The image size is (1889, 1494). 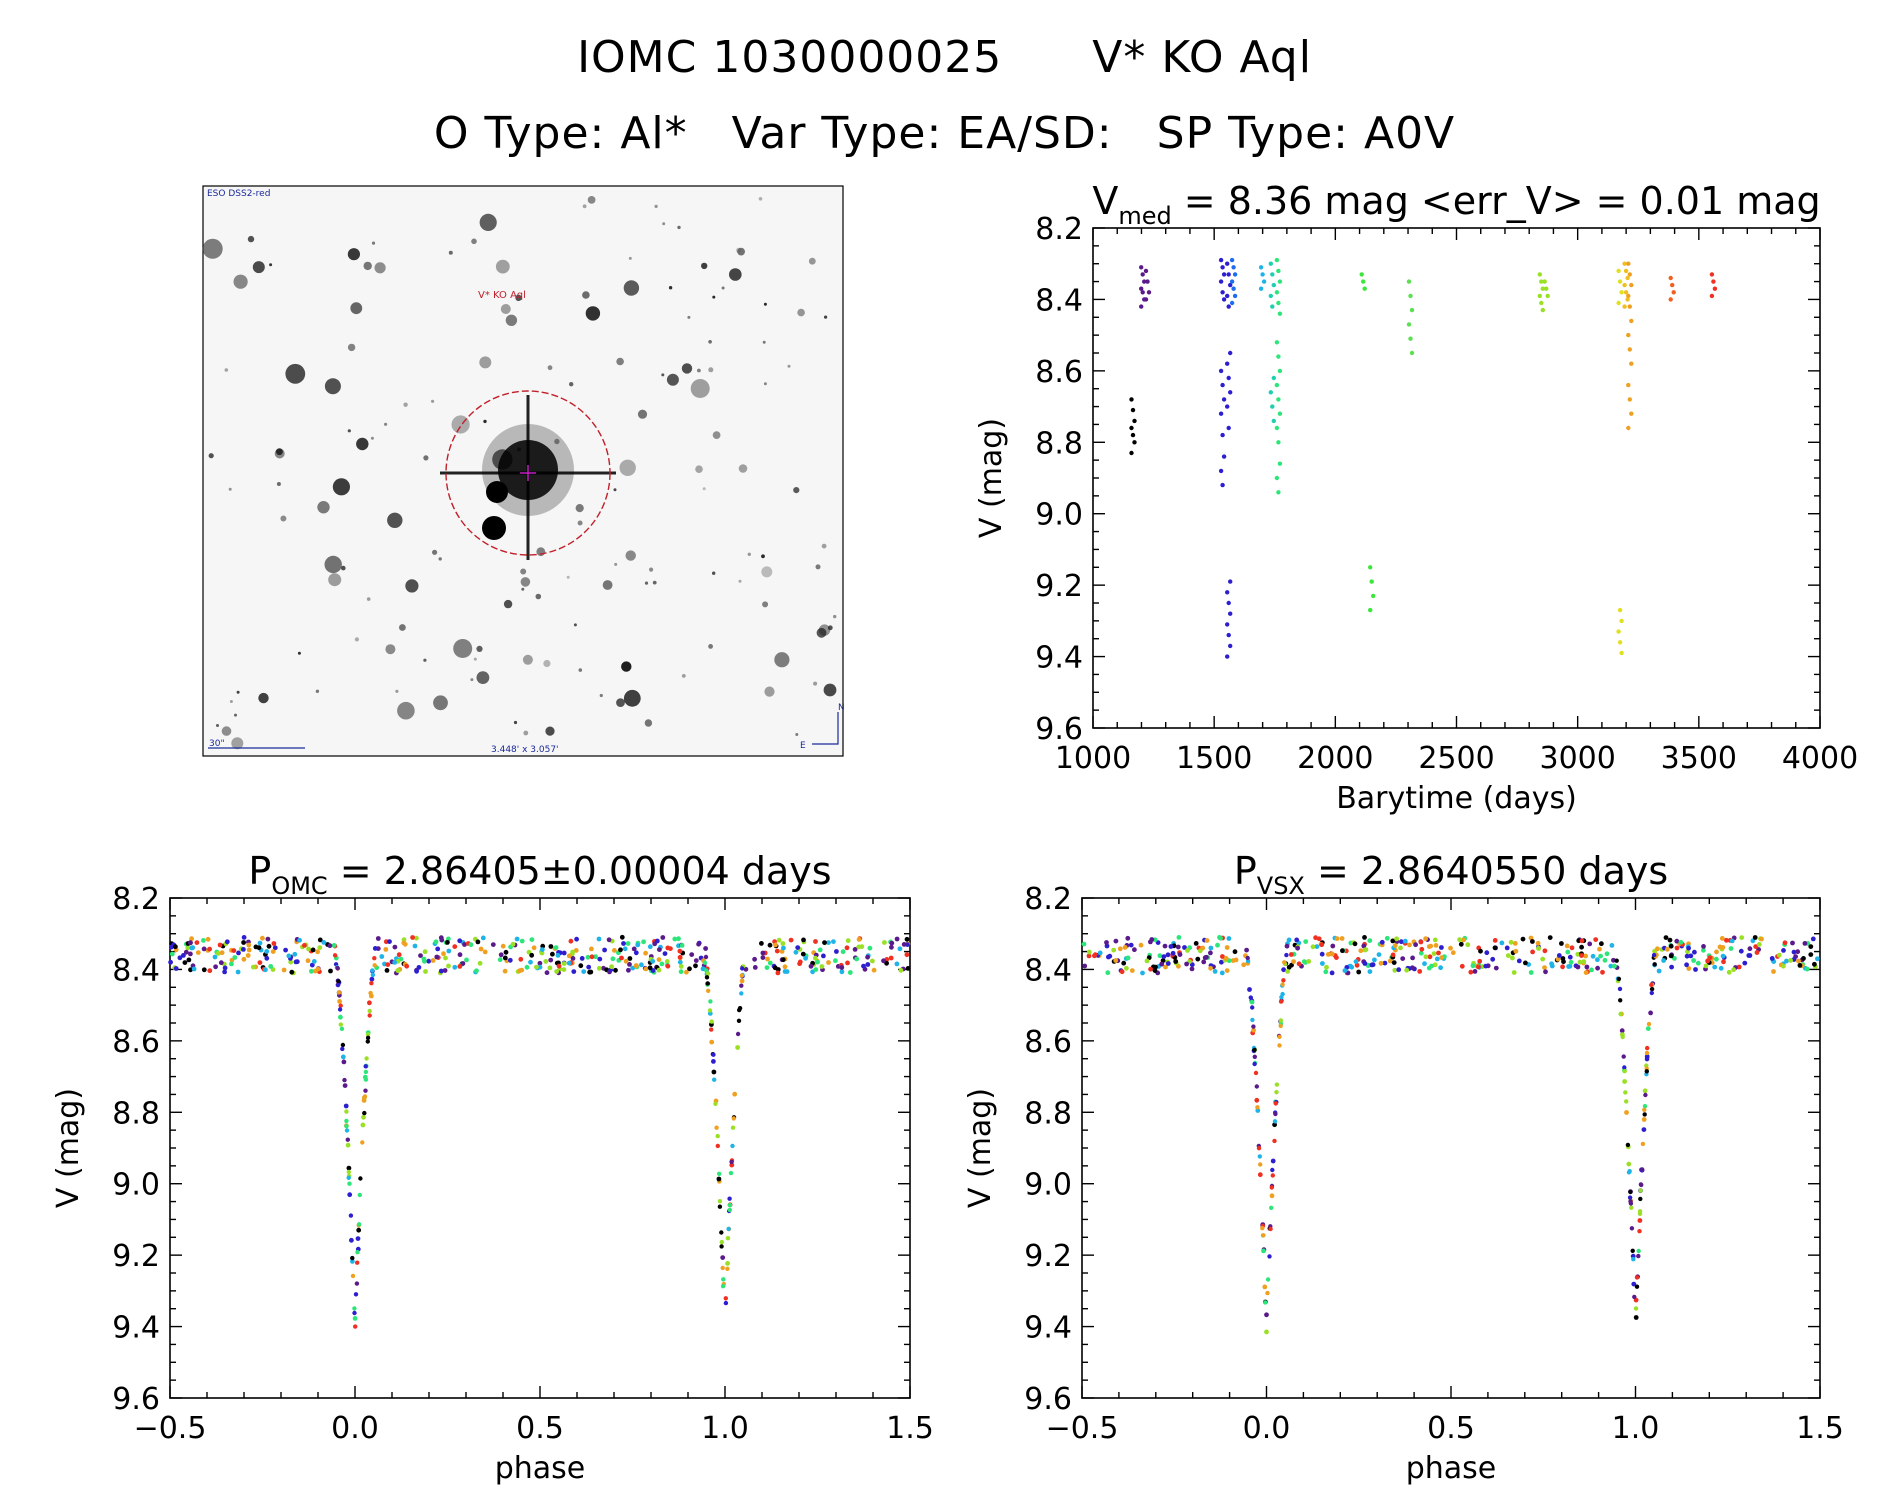 I want to click on x-tick-label: 1.0, so click(x=1636, y=1428).